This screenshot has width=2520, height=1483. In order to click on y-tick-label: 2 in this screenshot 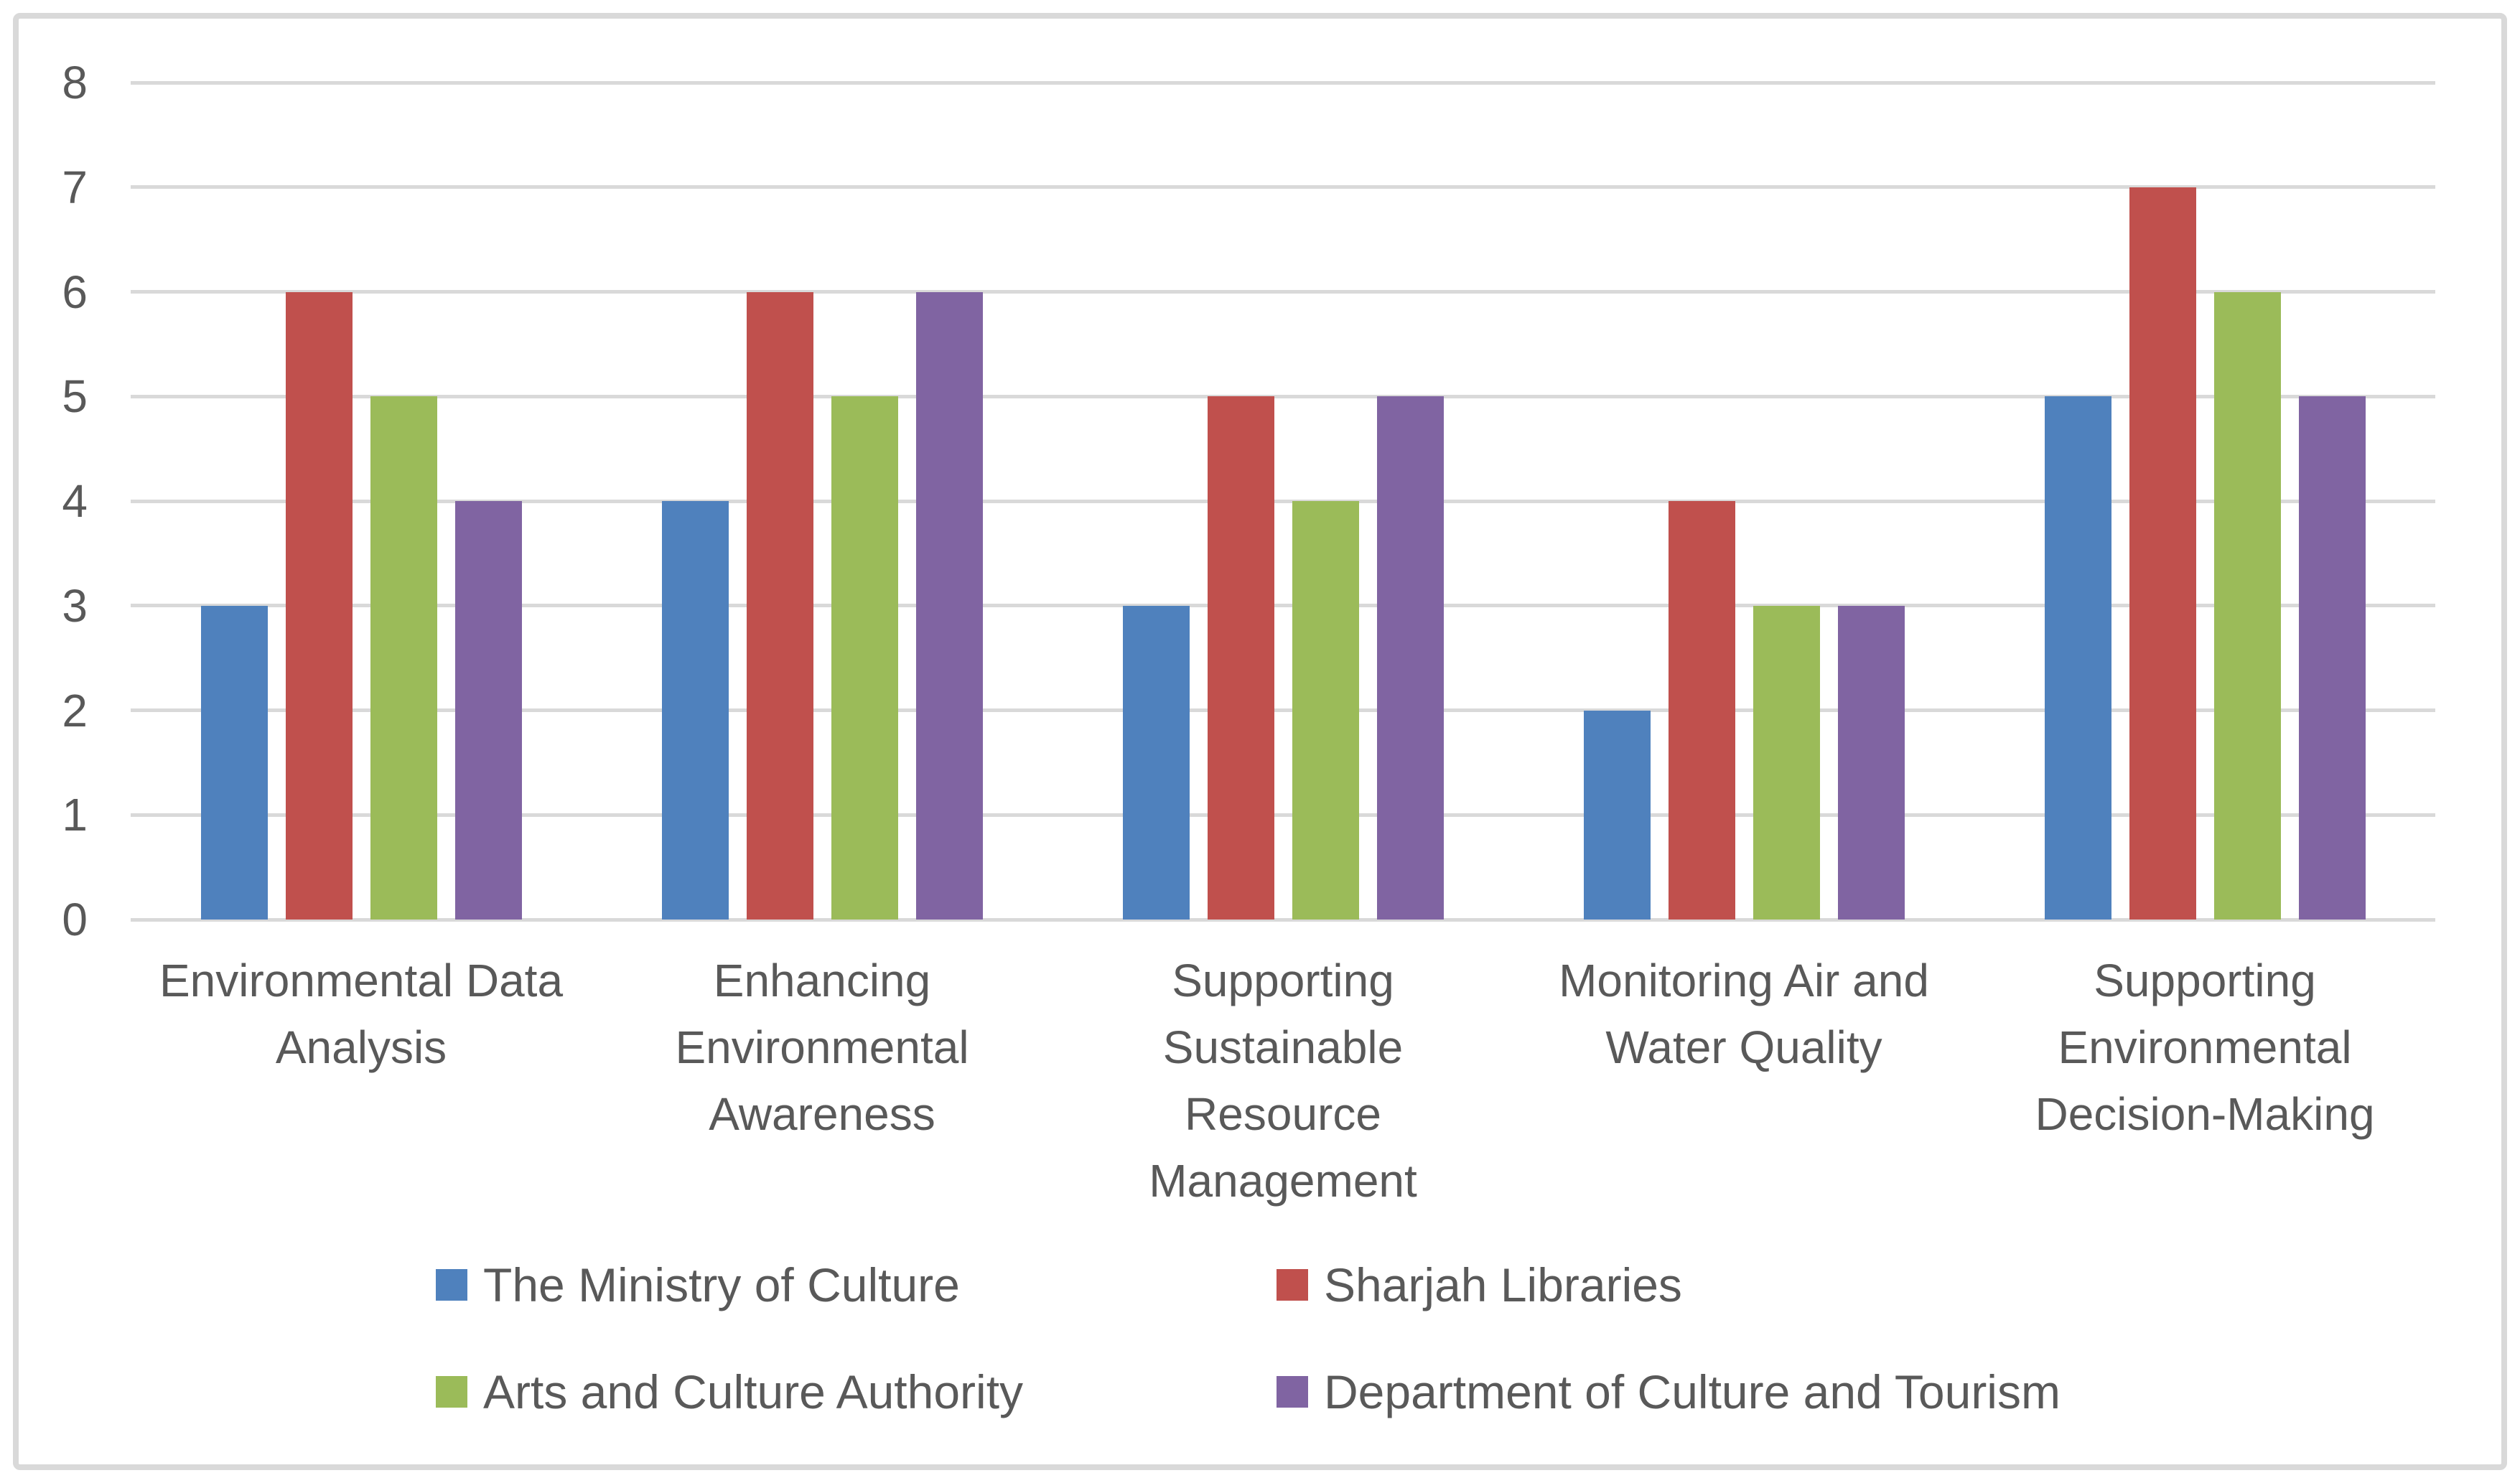, I will do `click(75, 710)`.